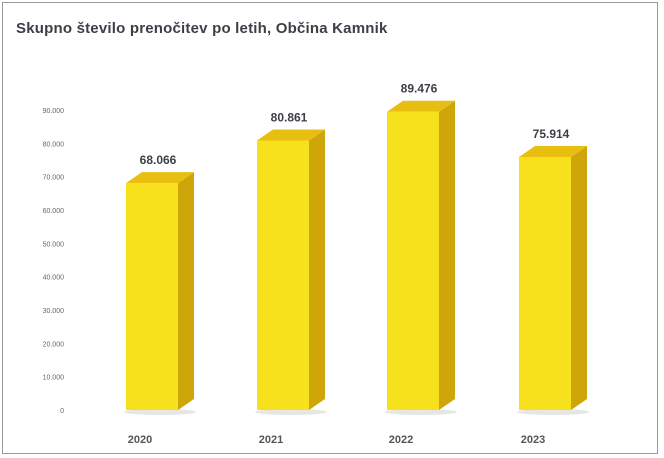 Image resolution: width=664 pixels, height=458 pixels. Describe the element at coordinates (54, 278) in the screenshot. I see `y-tick-label-40000: 40.000` at that location.